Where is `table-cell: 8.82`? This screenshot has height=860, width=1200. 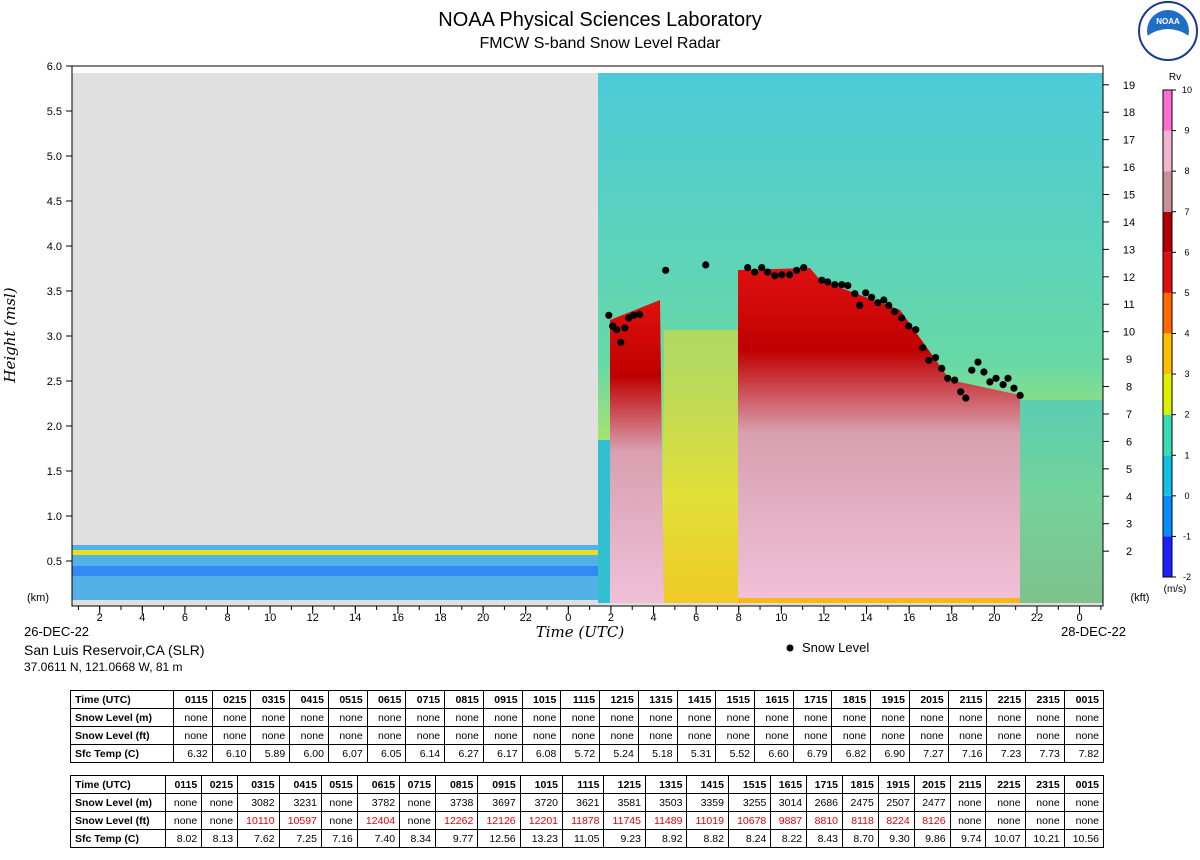
table-cell: 8.82 is located at coordinates (707, 838).